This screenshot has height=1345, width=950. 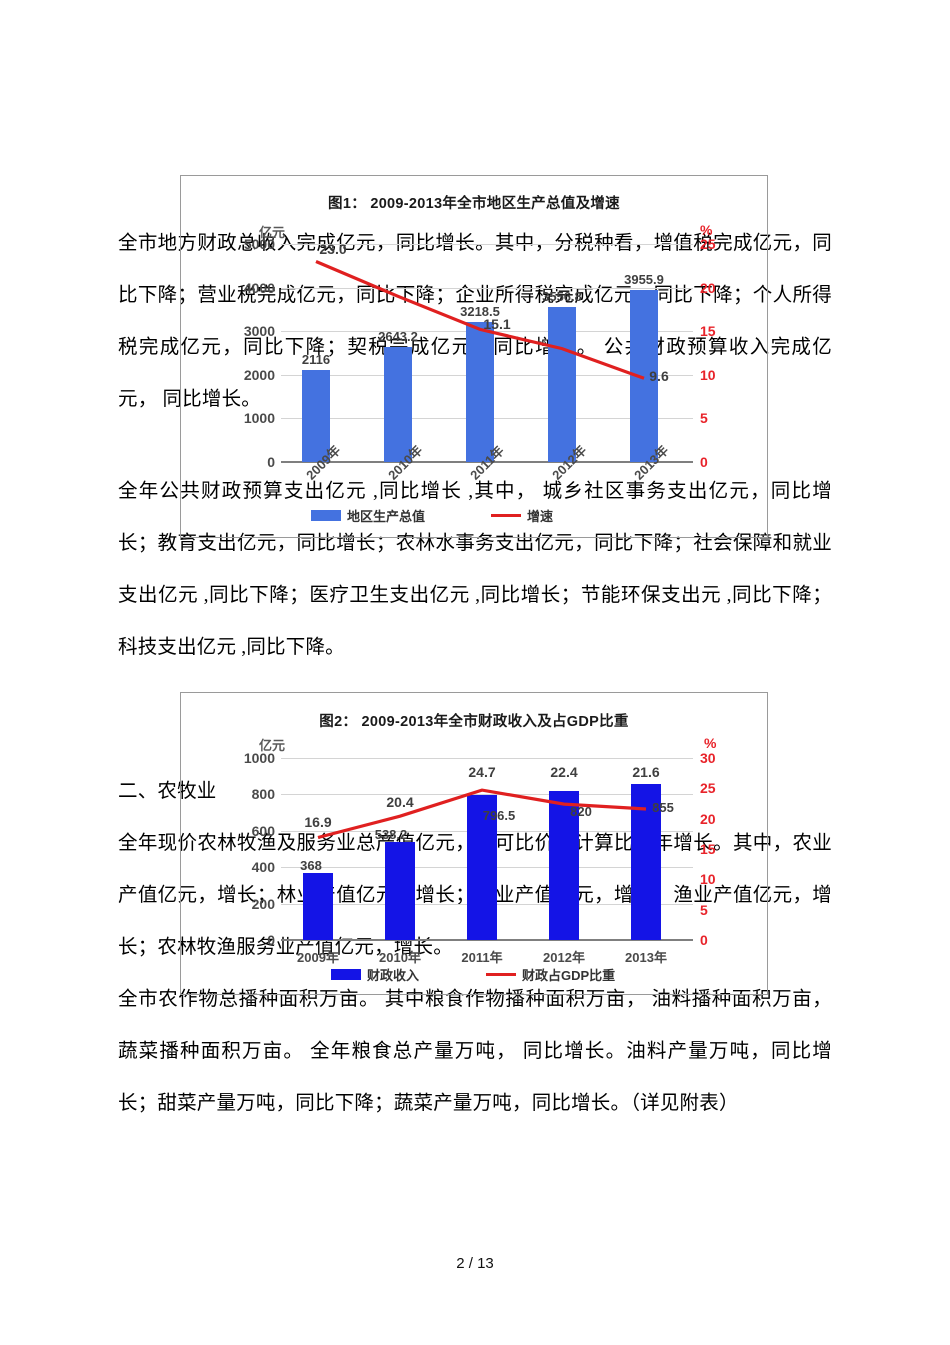 What do you see at coordinates (316, 359) in the screenshot?
I see `chart1-bar-label: 2116` at bounding box center [316, 359].